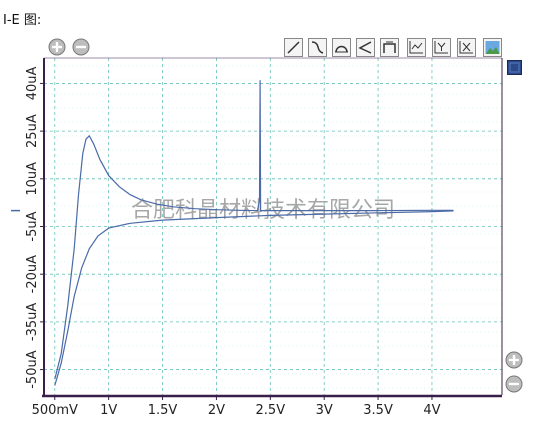  I want to click on x-tick-label: 4V, so click(431, 410).